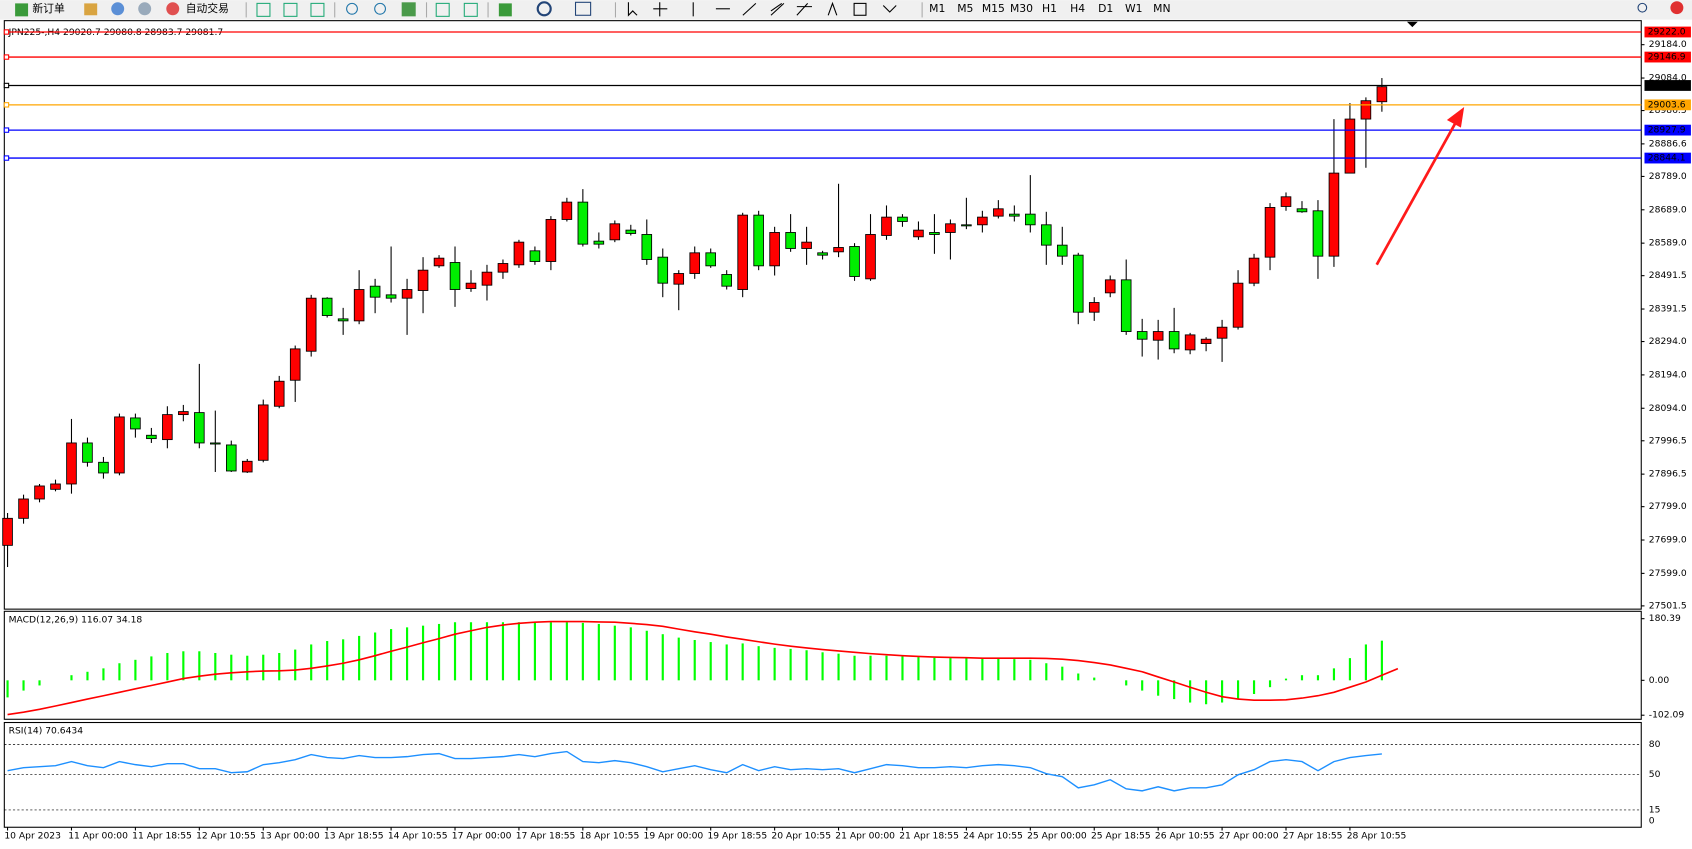  I want to click on new-order-button: 新订单, so click(48, 8).